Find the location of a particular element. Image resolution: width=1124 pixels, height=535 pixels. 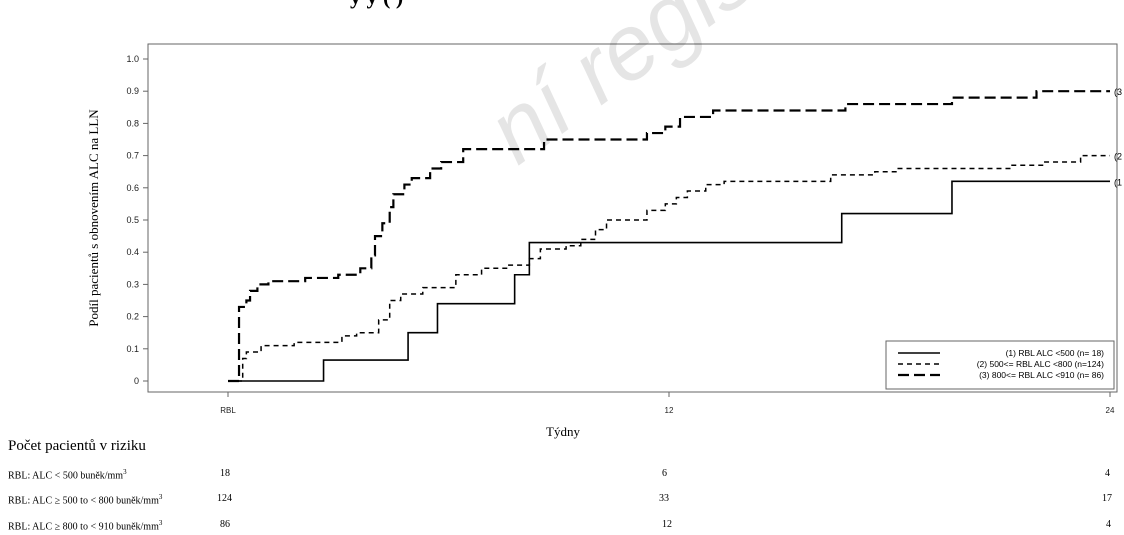

legend-box is located at coordinates (1000, 365).